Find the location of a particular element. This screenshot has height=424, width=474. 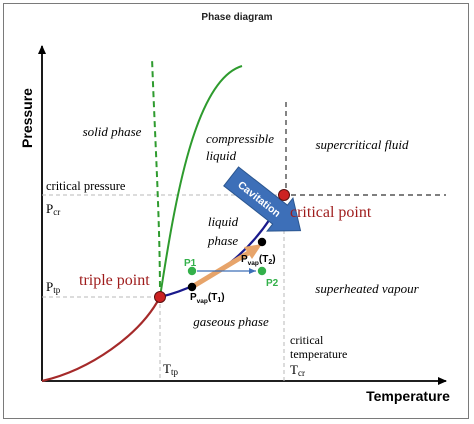

gaseous-phase-label: gaseous phase is located at coordinates (231, 321).